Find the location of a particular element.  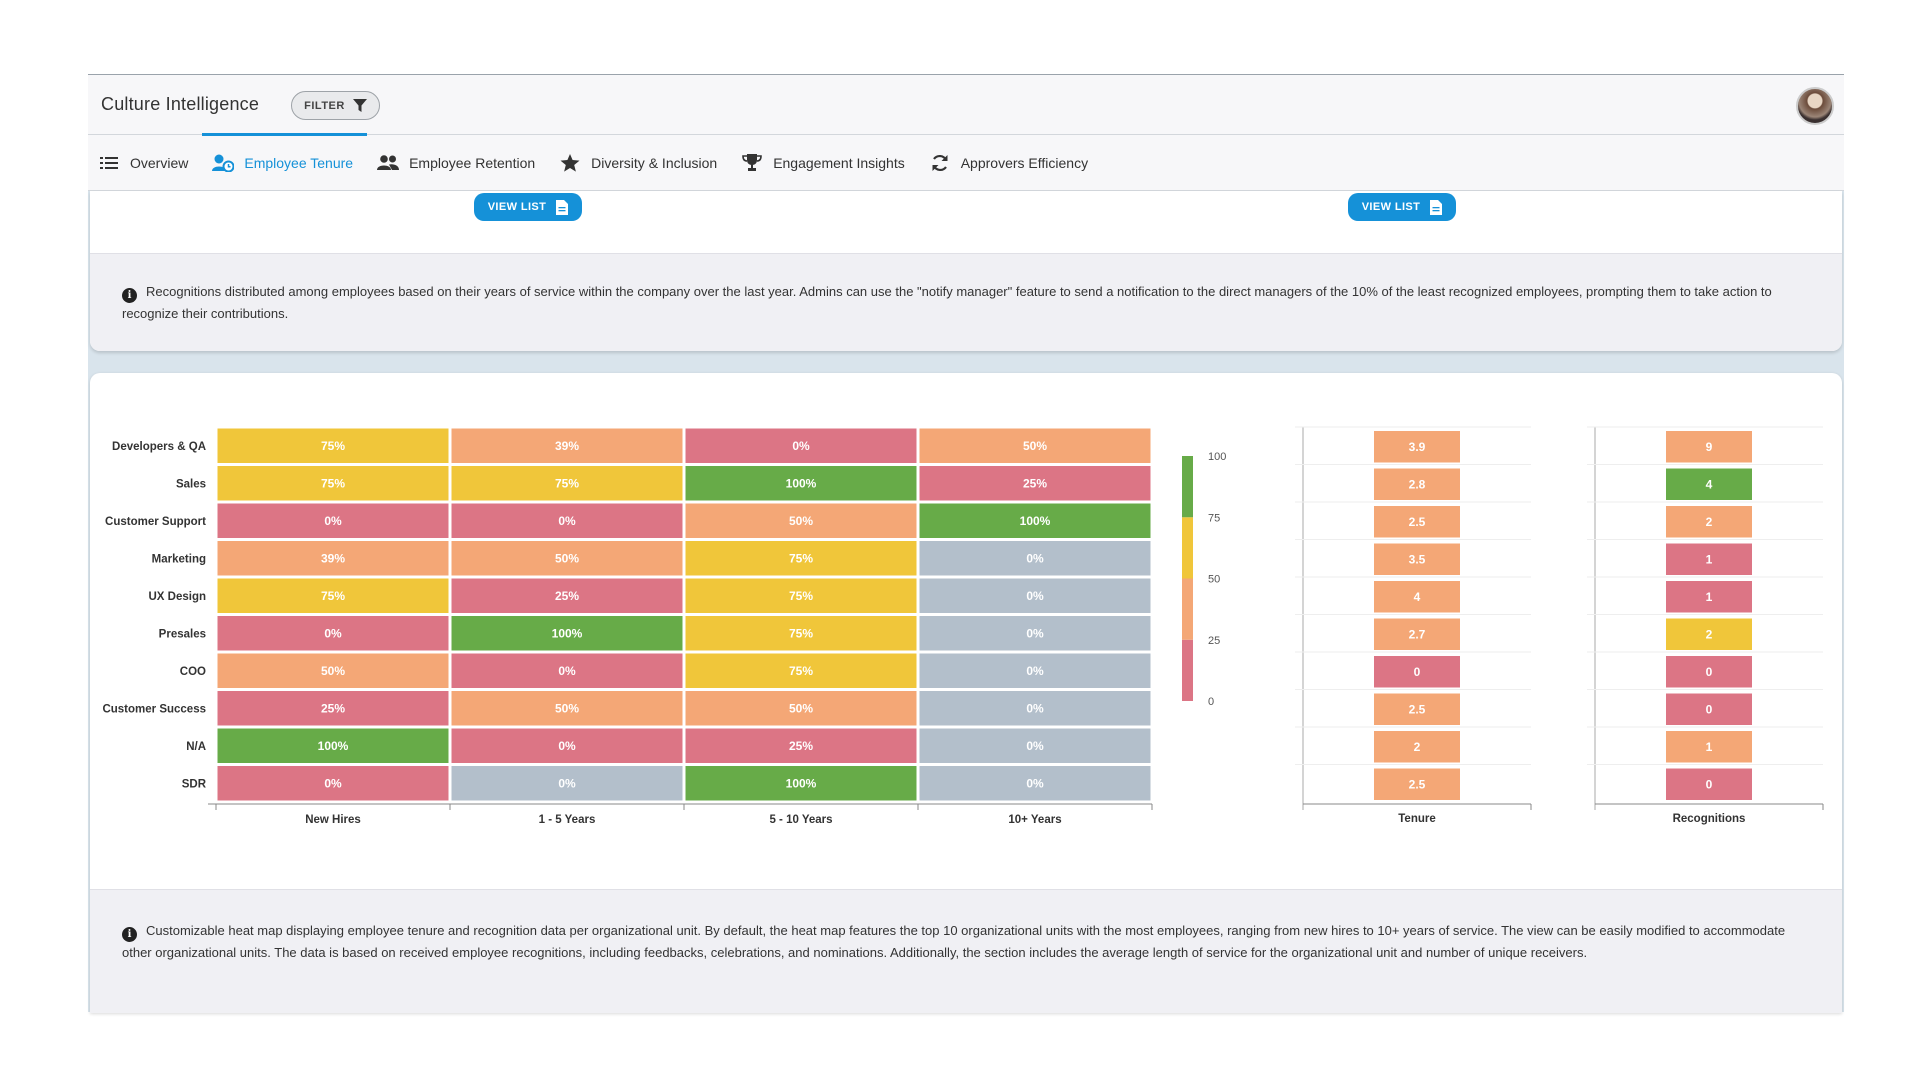

filter-button: FILTER is located at coordinates (335, 105).